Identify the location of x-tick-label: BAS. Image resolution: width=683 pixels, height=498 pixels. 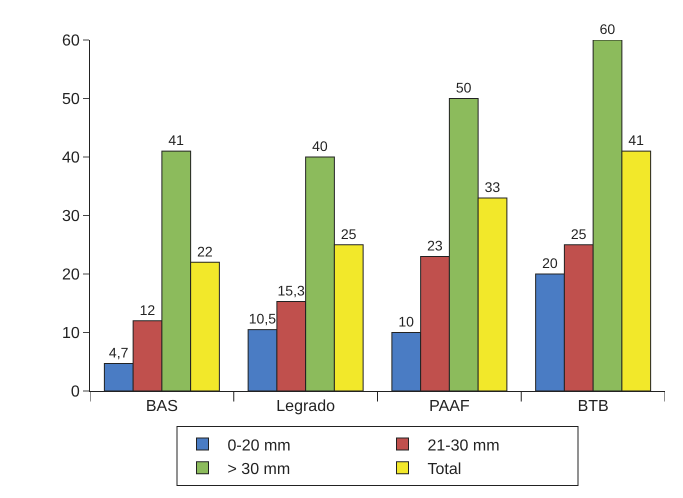
(162, 407).